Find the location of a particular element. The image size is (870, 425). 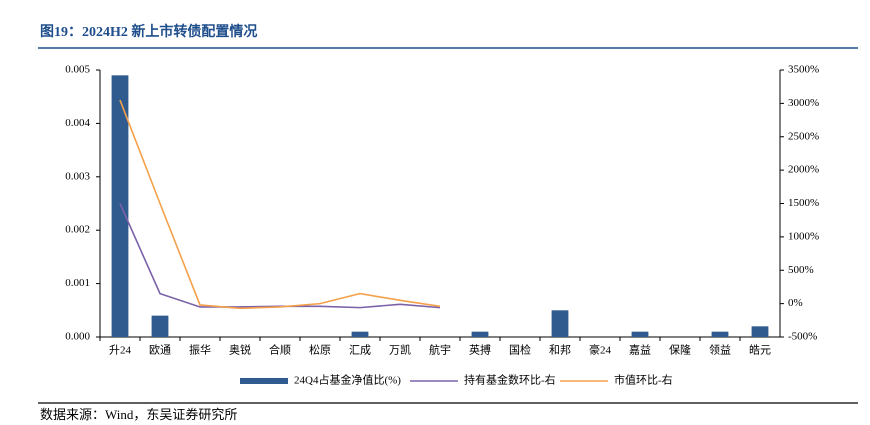

y2-tick-label: 2000% is located at coordinates (803, 170).